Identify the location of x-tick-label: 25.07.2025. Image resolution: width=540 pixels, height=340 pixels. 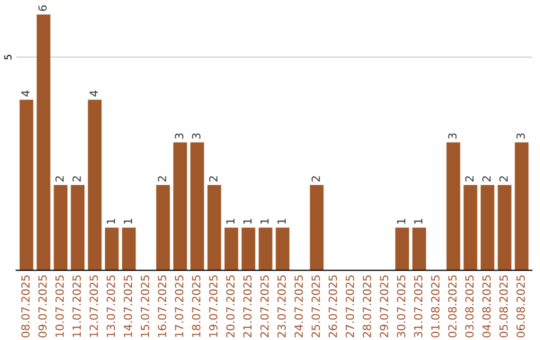
(316, 306).